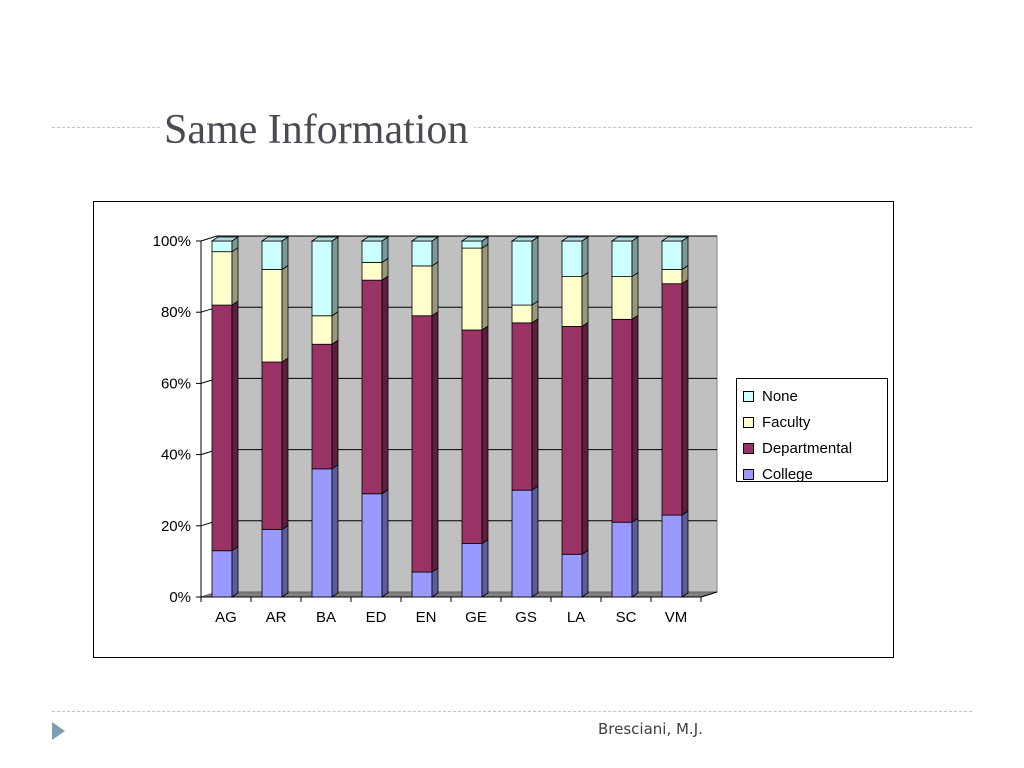 The height and width of the screenshot is (768, 1024). Describe the element at coordinates (235, 571) in the screenshot. I see `bar-segment-ag-college-side` at that location.